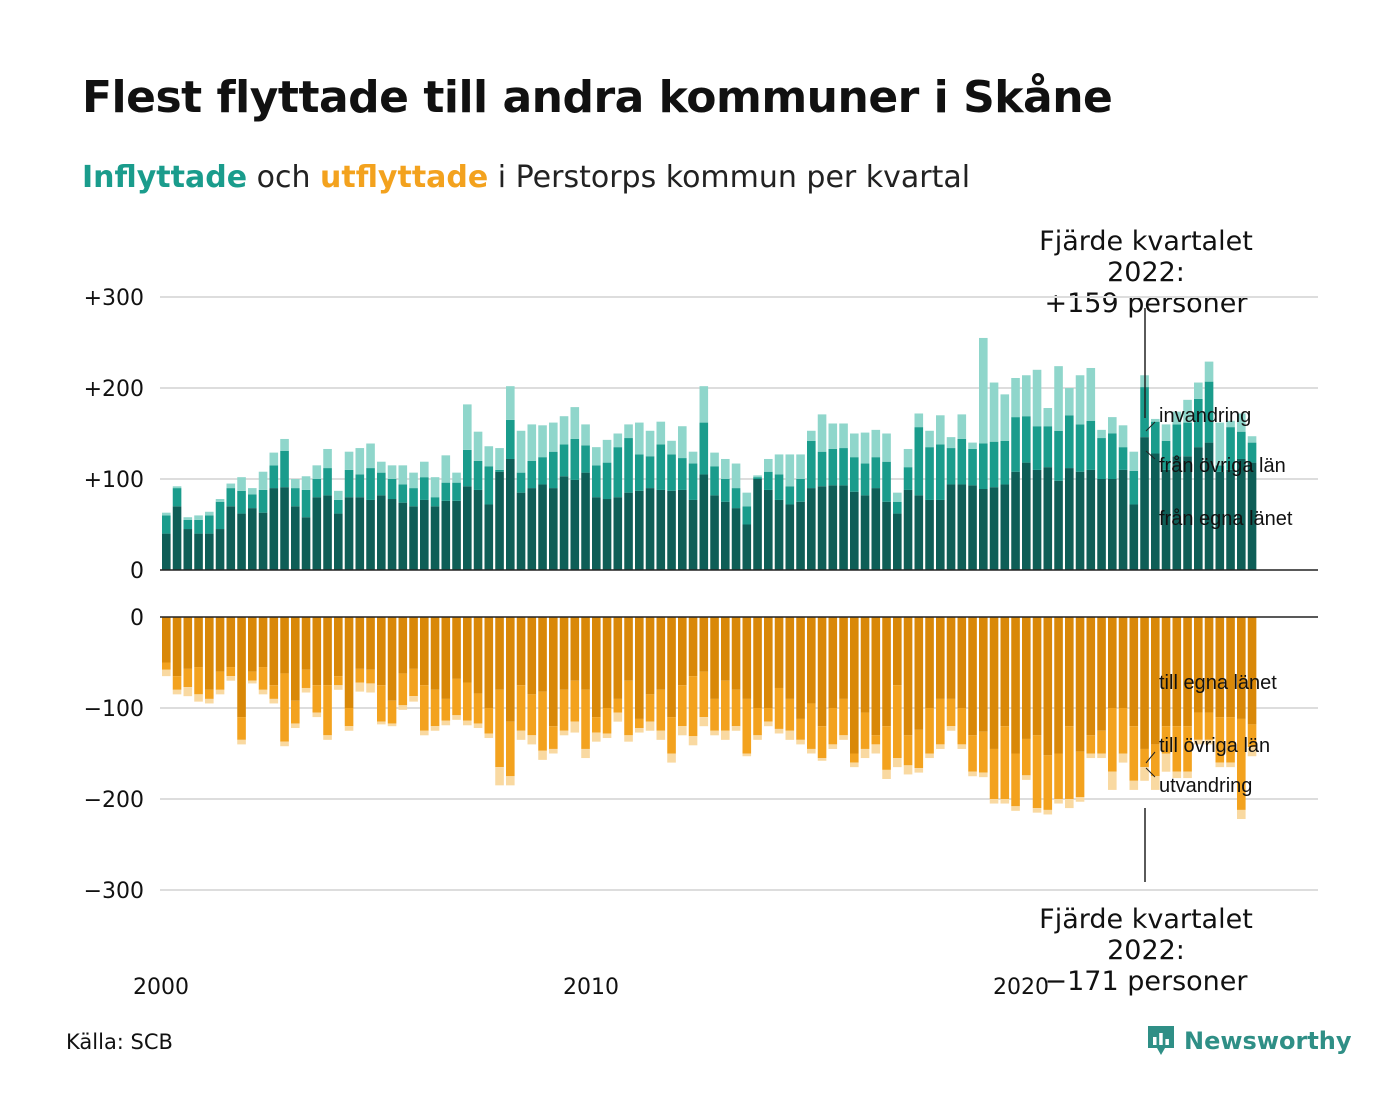  I want to click on in-other-label-leader, so click(1150, 455).